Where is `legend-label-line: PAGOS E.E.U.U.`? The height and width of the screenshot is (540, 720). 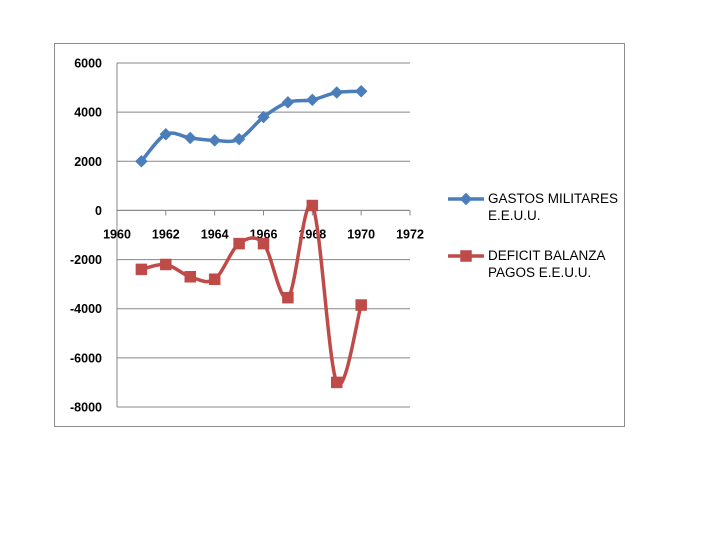 legend-label-line: PAGOS E.E.U.U. is located at coordinates (540, 272).